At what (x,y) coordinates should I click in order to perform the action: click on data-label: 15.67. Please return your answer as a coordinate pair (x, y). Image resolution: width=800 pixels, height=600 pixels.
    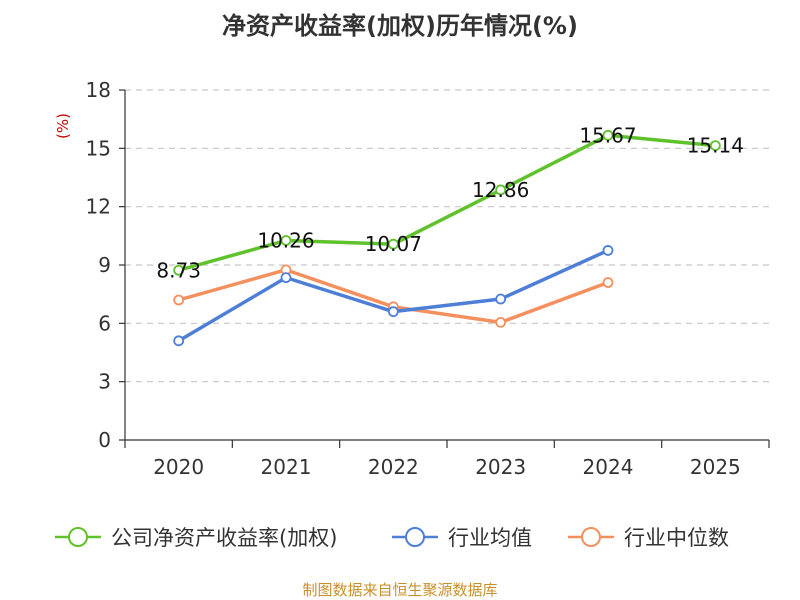
    Looking at the image, I should click on (607, 135).